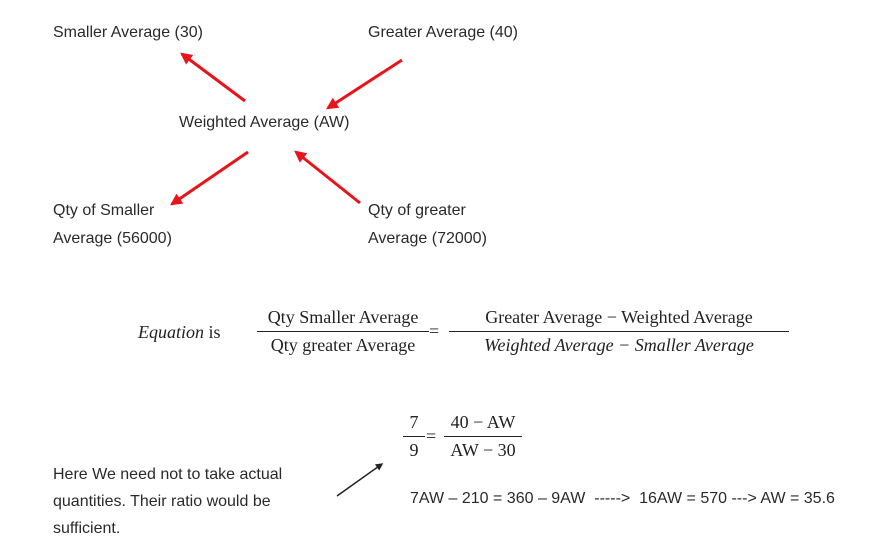 This screenshot has height=558, width=890. What do you see at coordinates (209, 178) in the screenshot?
I see `arrow-to-qty-smaller` at bounding box center [209, 178].